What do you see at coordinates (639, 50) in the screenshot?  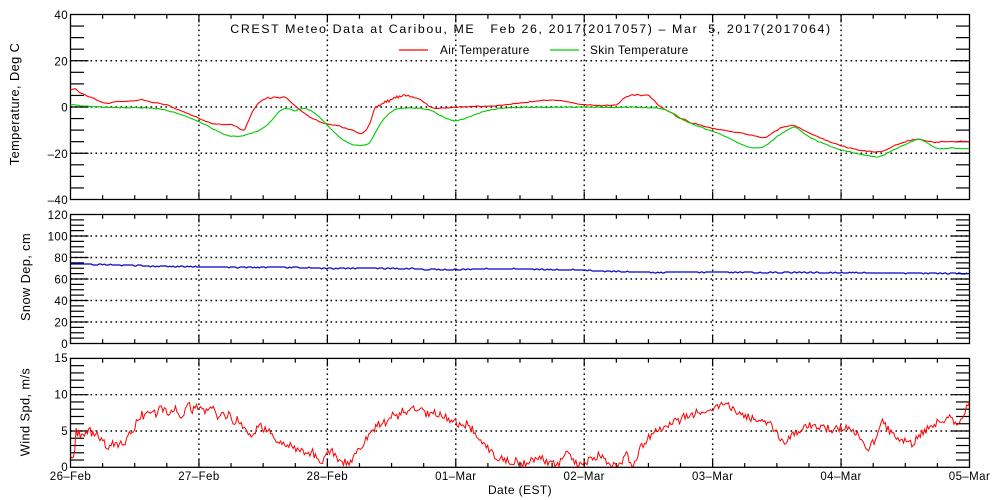 I see `svg-text: Skin Temperature` at bounding box center [639, 50].